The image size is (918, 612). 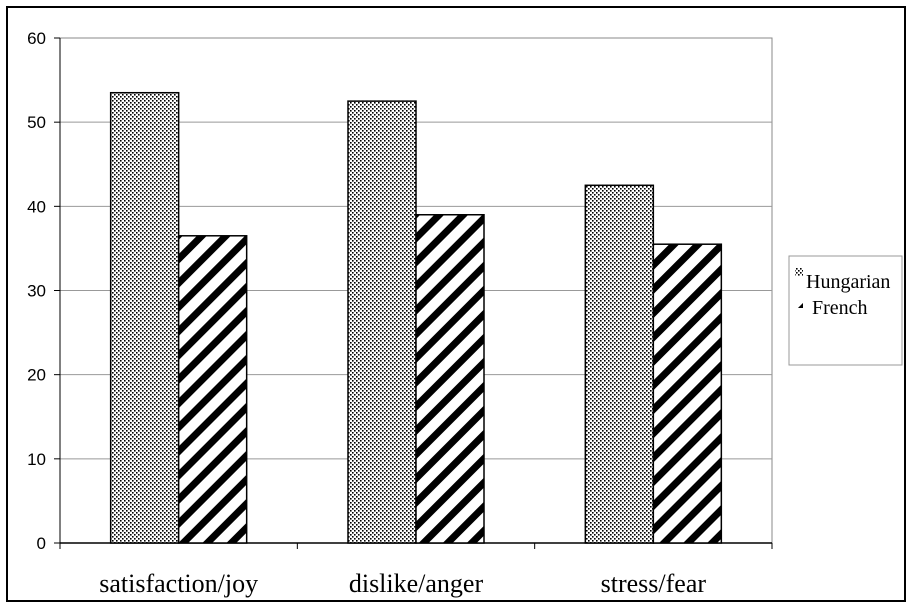 What do you see at coordinates (848, 282) in the screenshot?
I see `legend-label-hungarian: Hungarian` at bounding box center [848, 282].